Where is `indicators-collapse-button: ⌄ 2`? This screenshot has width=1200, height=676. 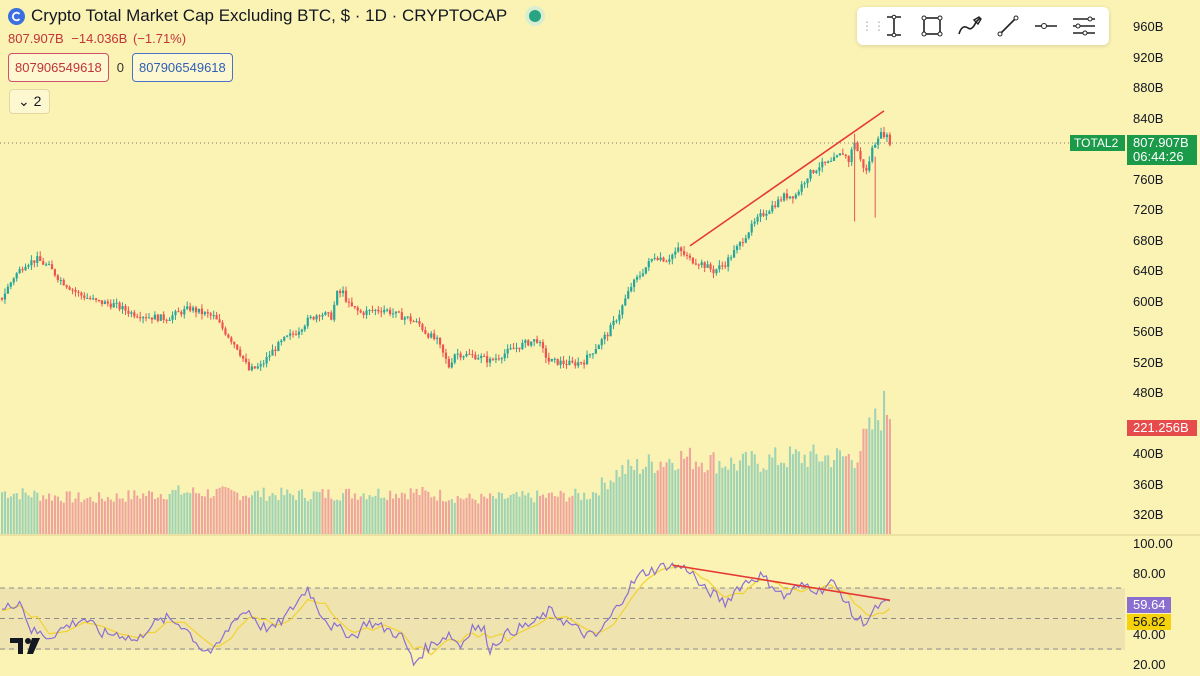 indicators-collapse-button: ⌄ 2 is located at coordinates (30, 101).